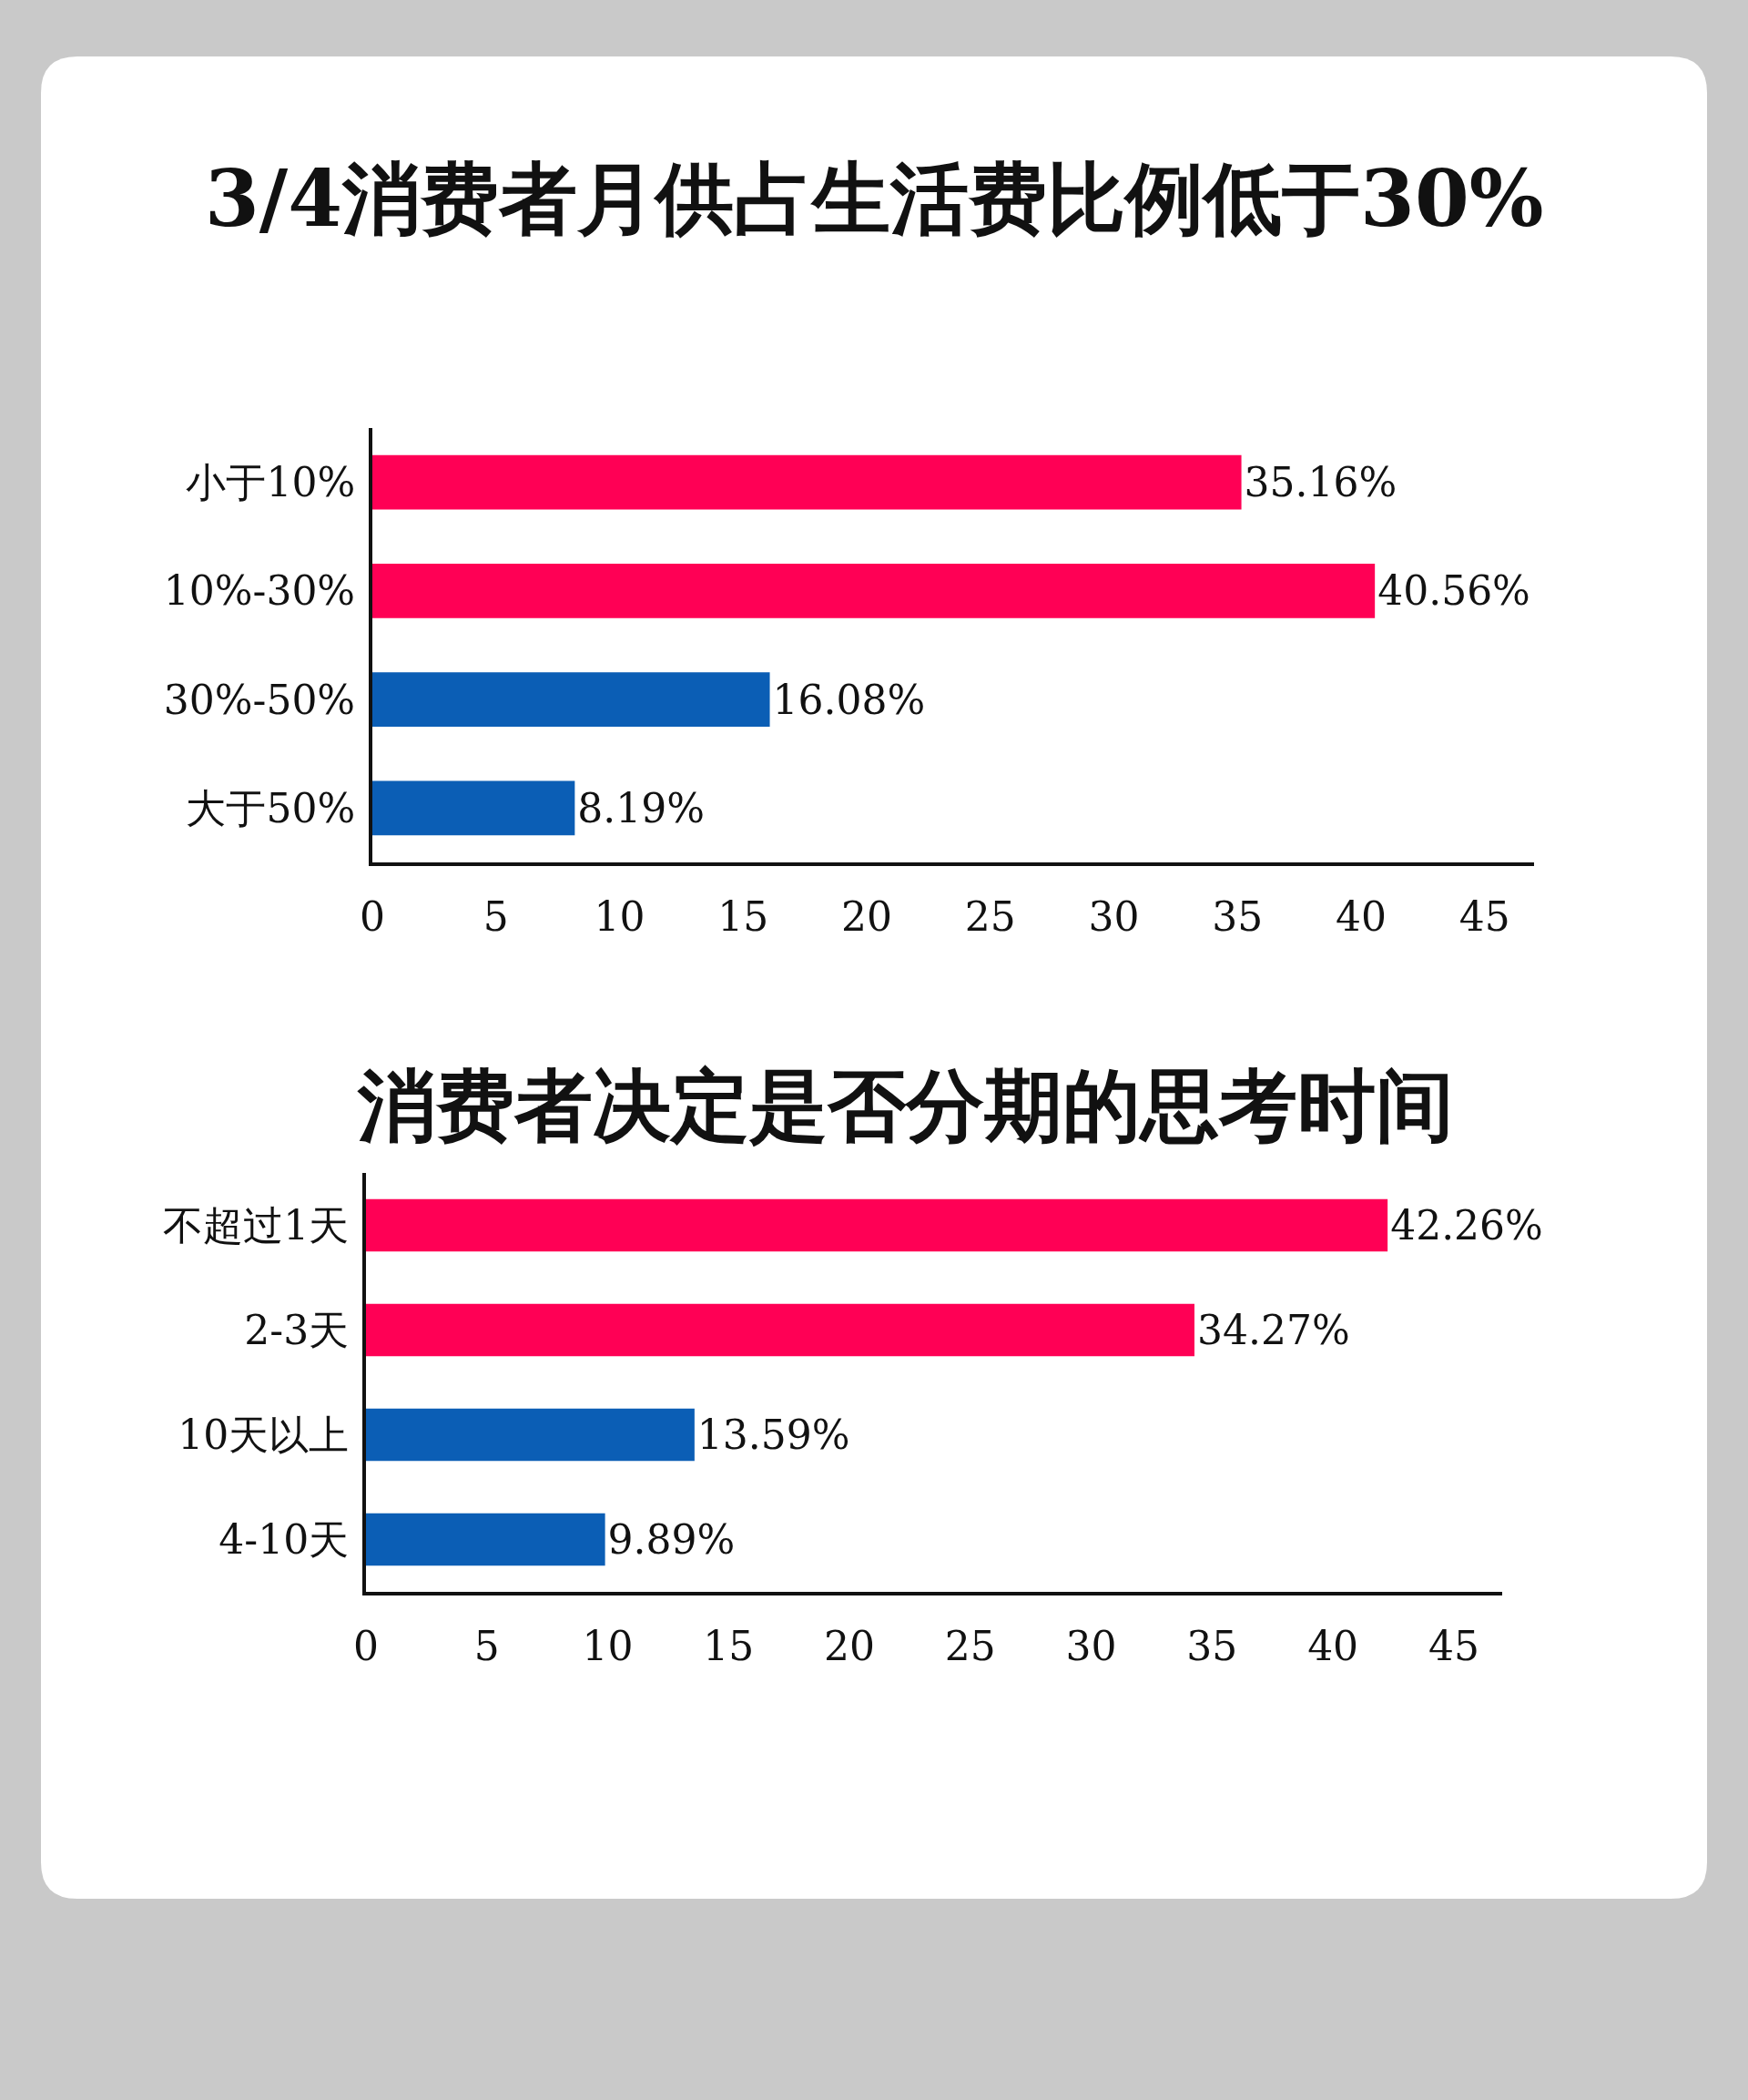 This screenshot has width=1748, height=2100. Describe the element at coordinates (671, 1539) in the screenshot. I see `data-label: 9.89%` at that location.